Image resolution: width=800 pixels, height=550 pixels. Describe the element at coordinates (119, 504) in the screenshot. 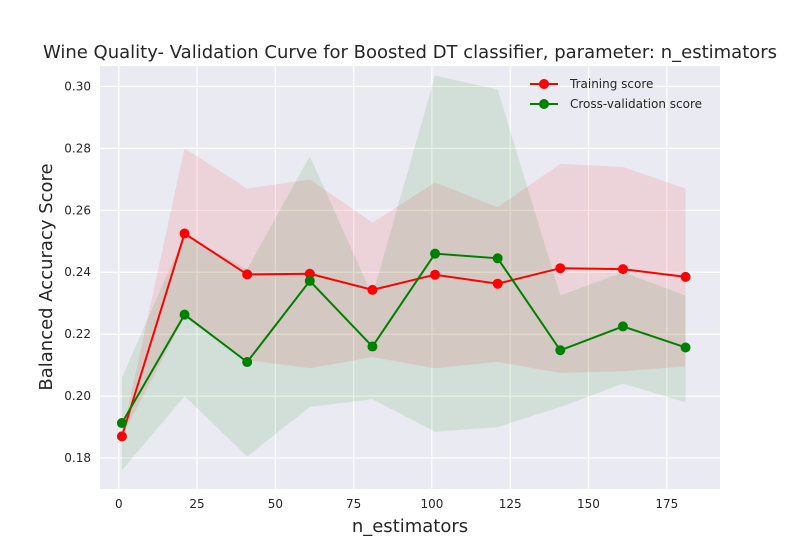

I see `x-tick-label: 0` at that location.